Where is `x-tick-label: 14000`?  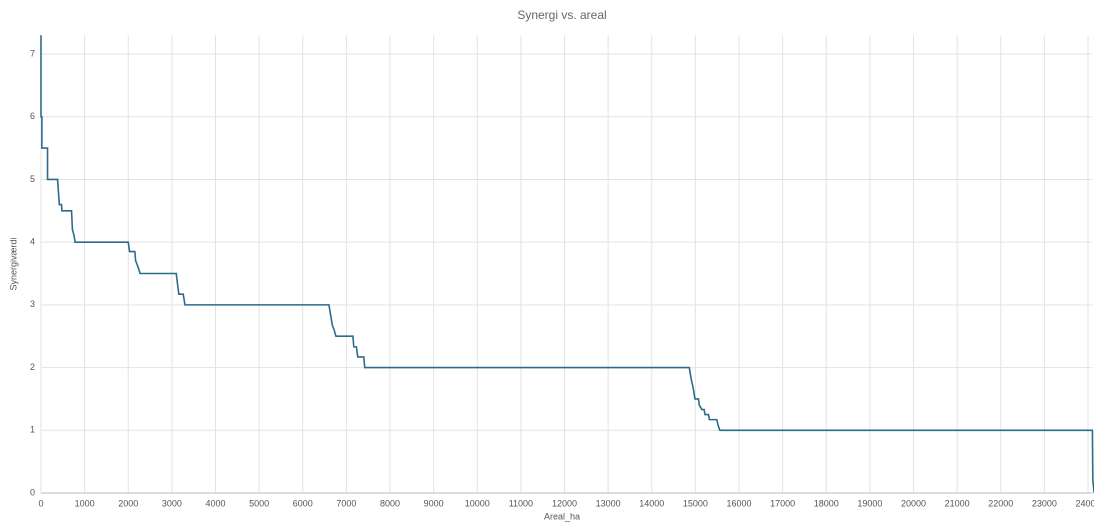 x-tick-label: 14000 is located at coordinates (651, 503).